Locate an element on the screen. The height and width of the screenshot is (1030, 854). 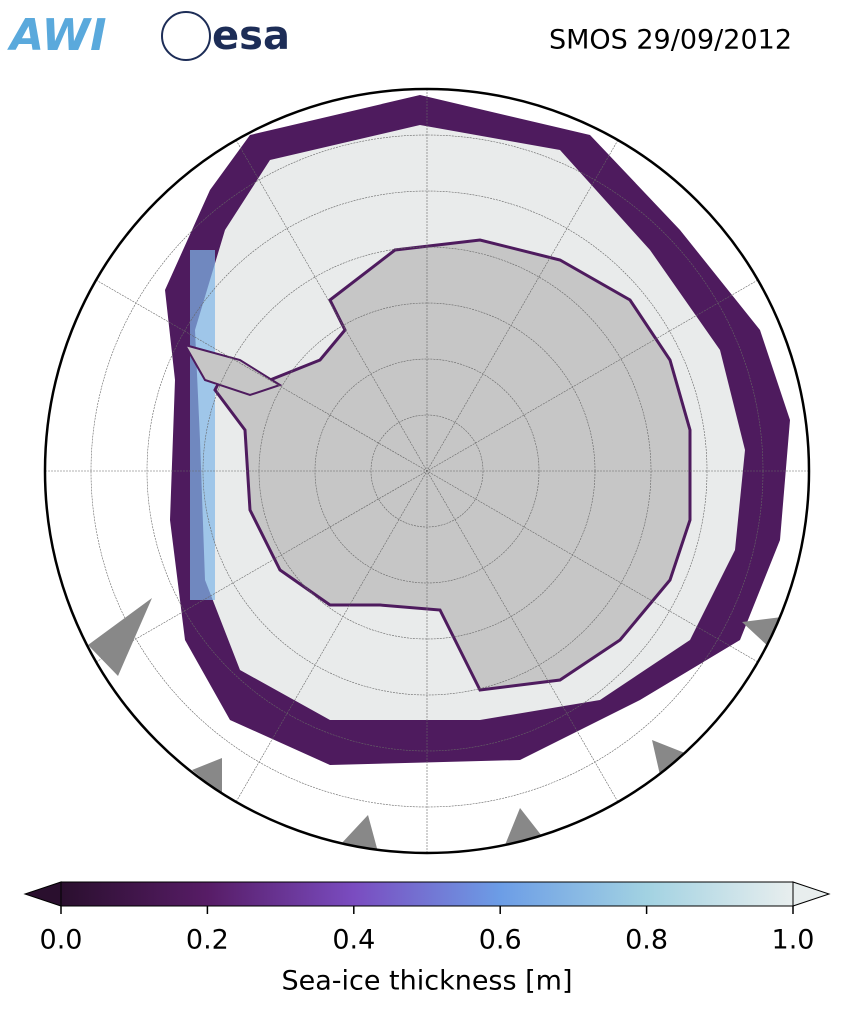
colorbar-ramp is located at coordinates (427, 894).